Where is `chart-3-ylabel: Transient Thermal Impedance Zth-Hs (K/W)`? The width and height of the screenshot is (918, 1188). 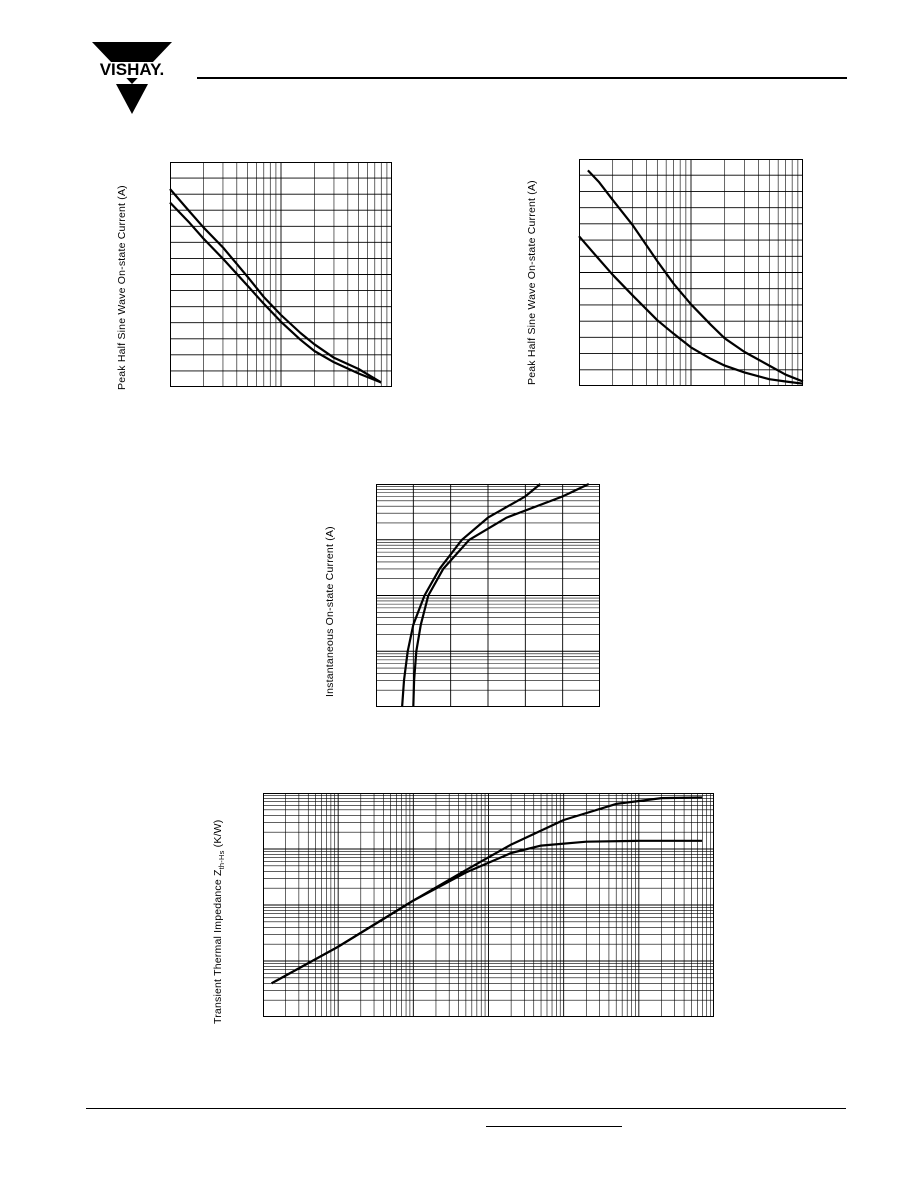
chart-3-ylabel: Transient Thermal Impedance Zth-Hs (K/W) is located at coordinates (219, 922).